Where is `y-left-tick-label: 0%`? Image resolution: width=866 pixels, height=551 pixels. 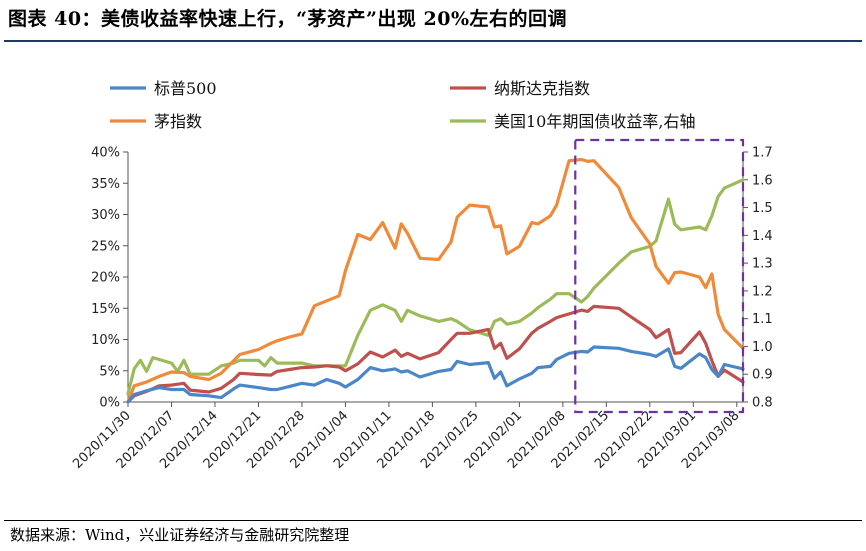
y-left-tick-label: 0% is located at coordinates (109, 403).